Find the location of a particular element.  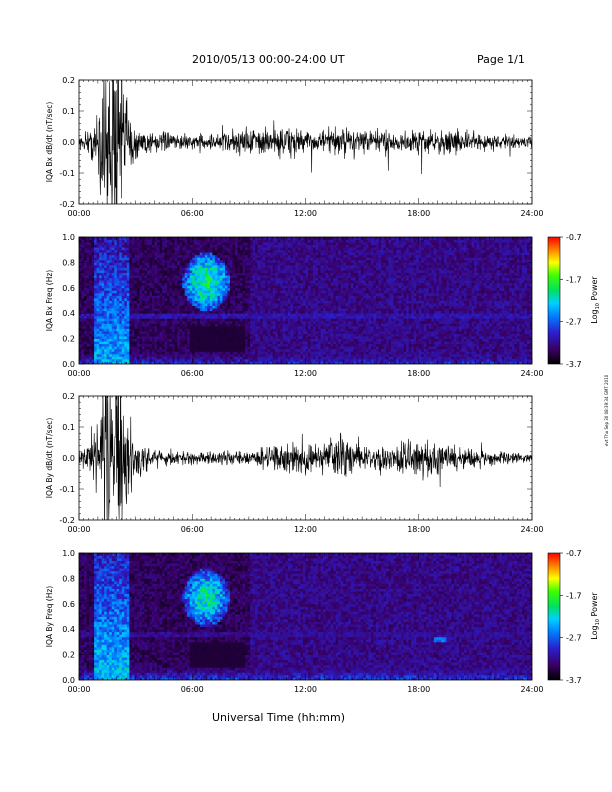

colorbar-bottom: -0.7 -1.7 -2.7 -3.7 Log10 Power is located at coordinates (574, 617).